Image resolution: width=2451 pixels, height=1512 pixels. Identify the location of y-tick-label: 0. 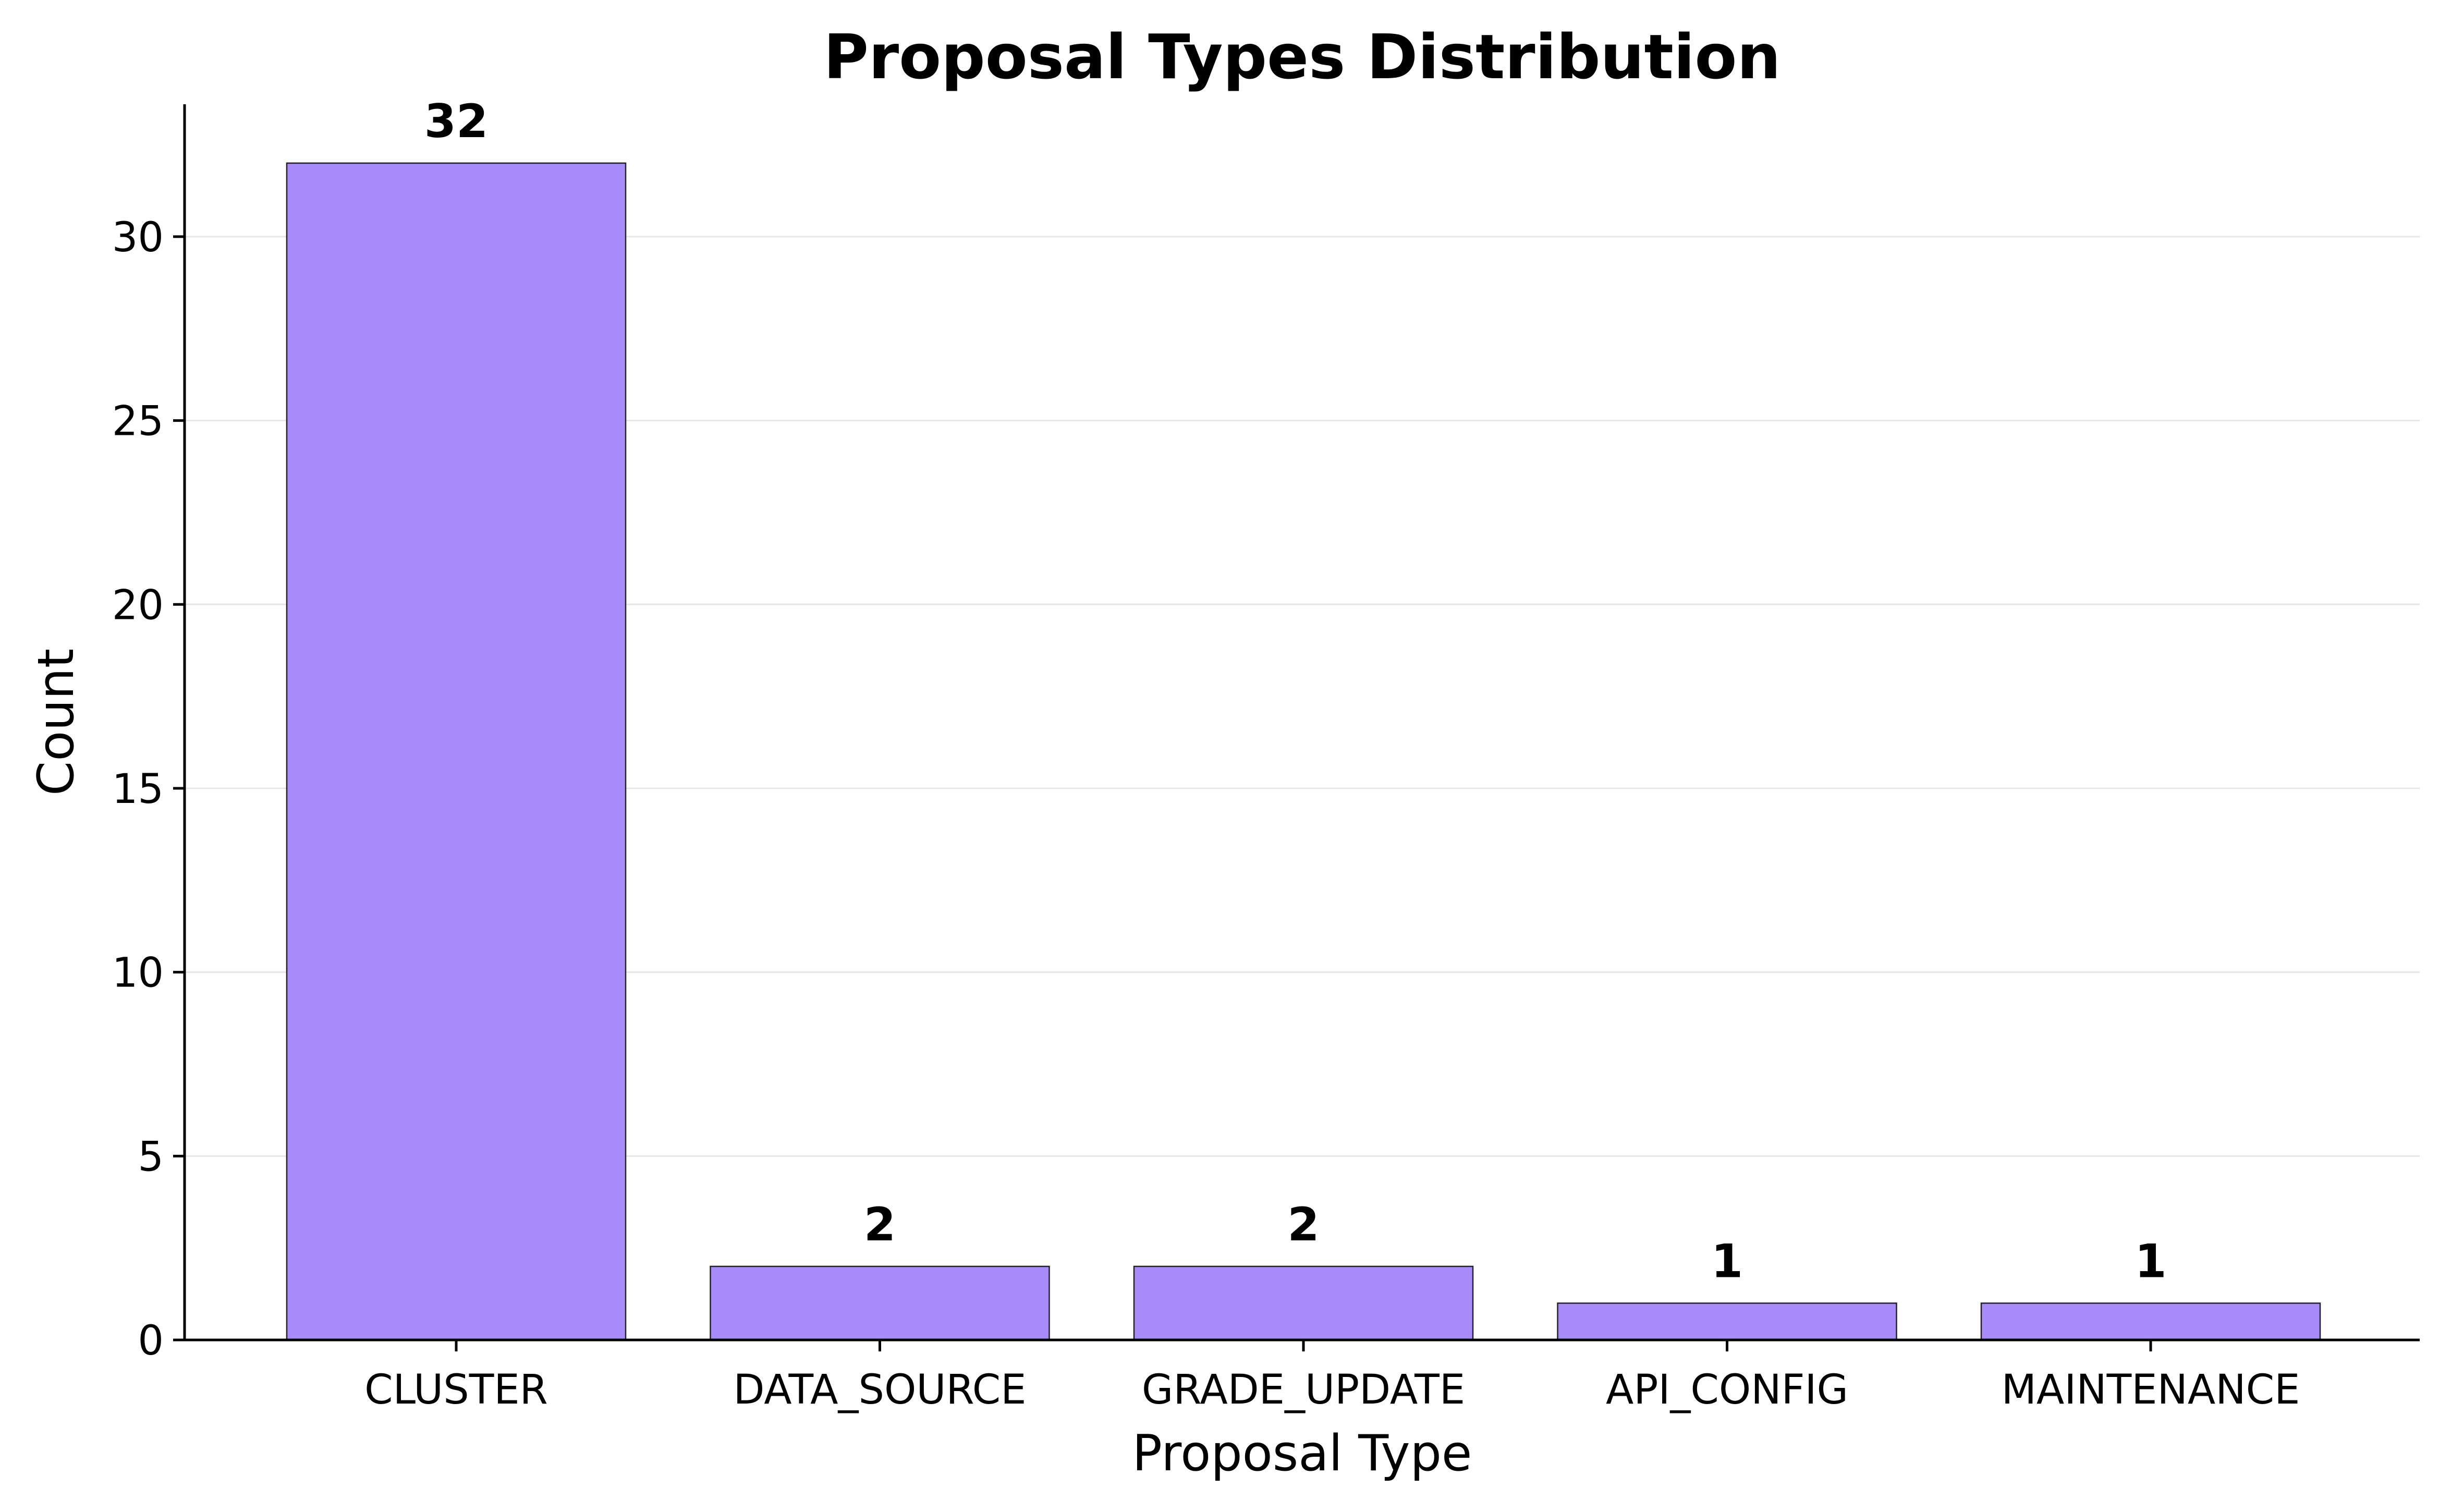
(151, 1341).